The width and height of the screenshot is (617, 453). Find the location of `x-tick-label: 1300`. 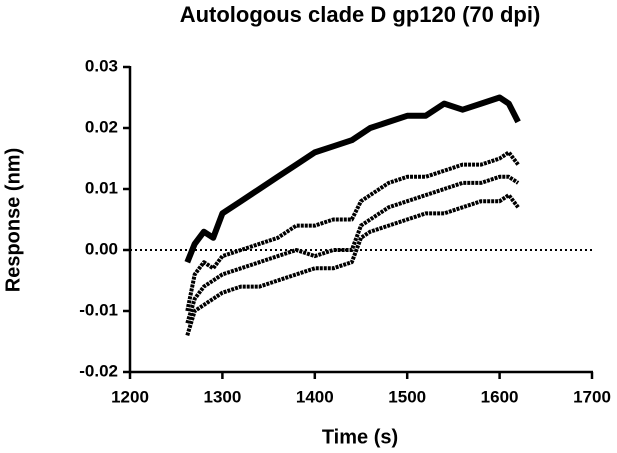

x-tick-label: 1300 is located at coordinates (222, 396).